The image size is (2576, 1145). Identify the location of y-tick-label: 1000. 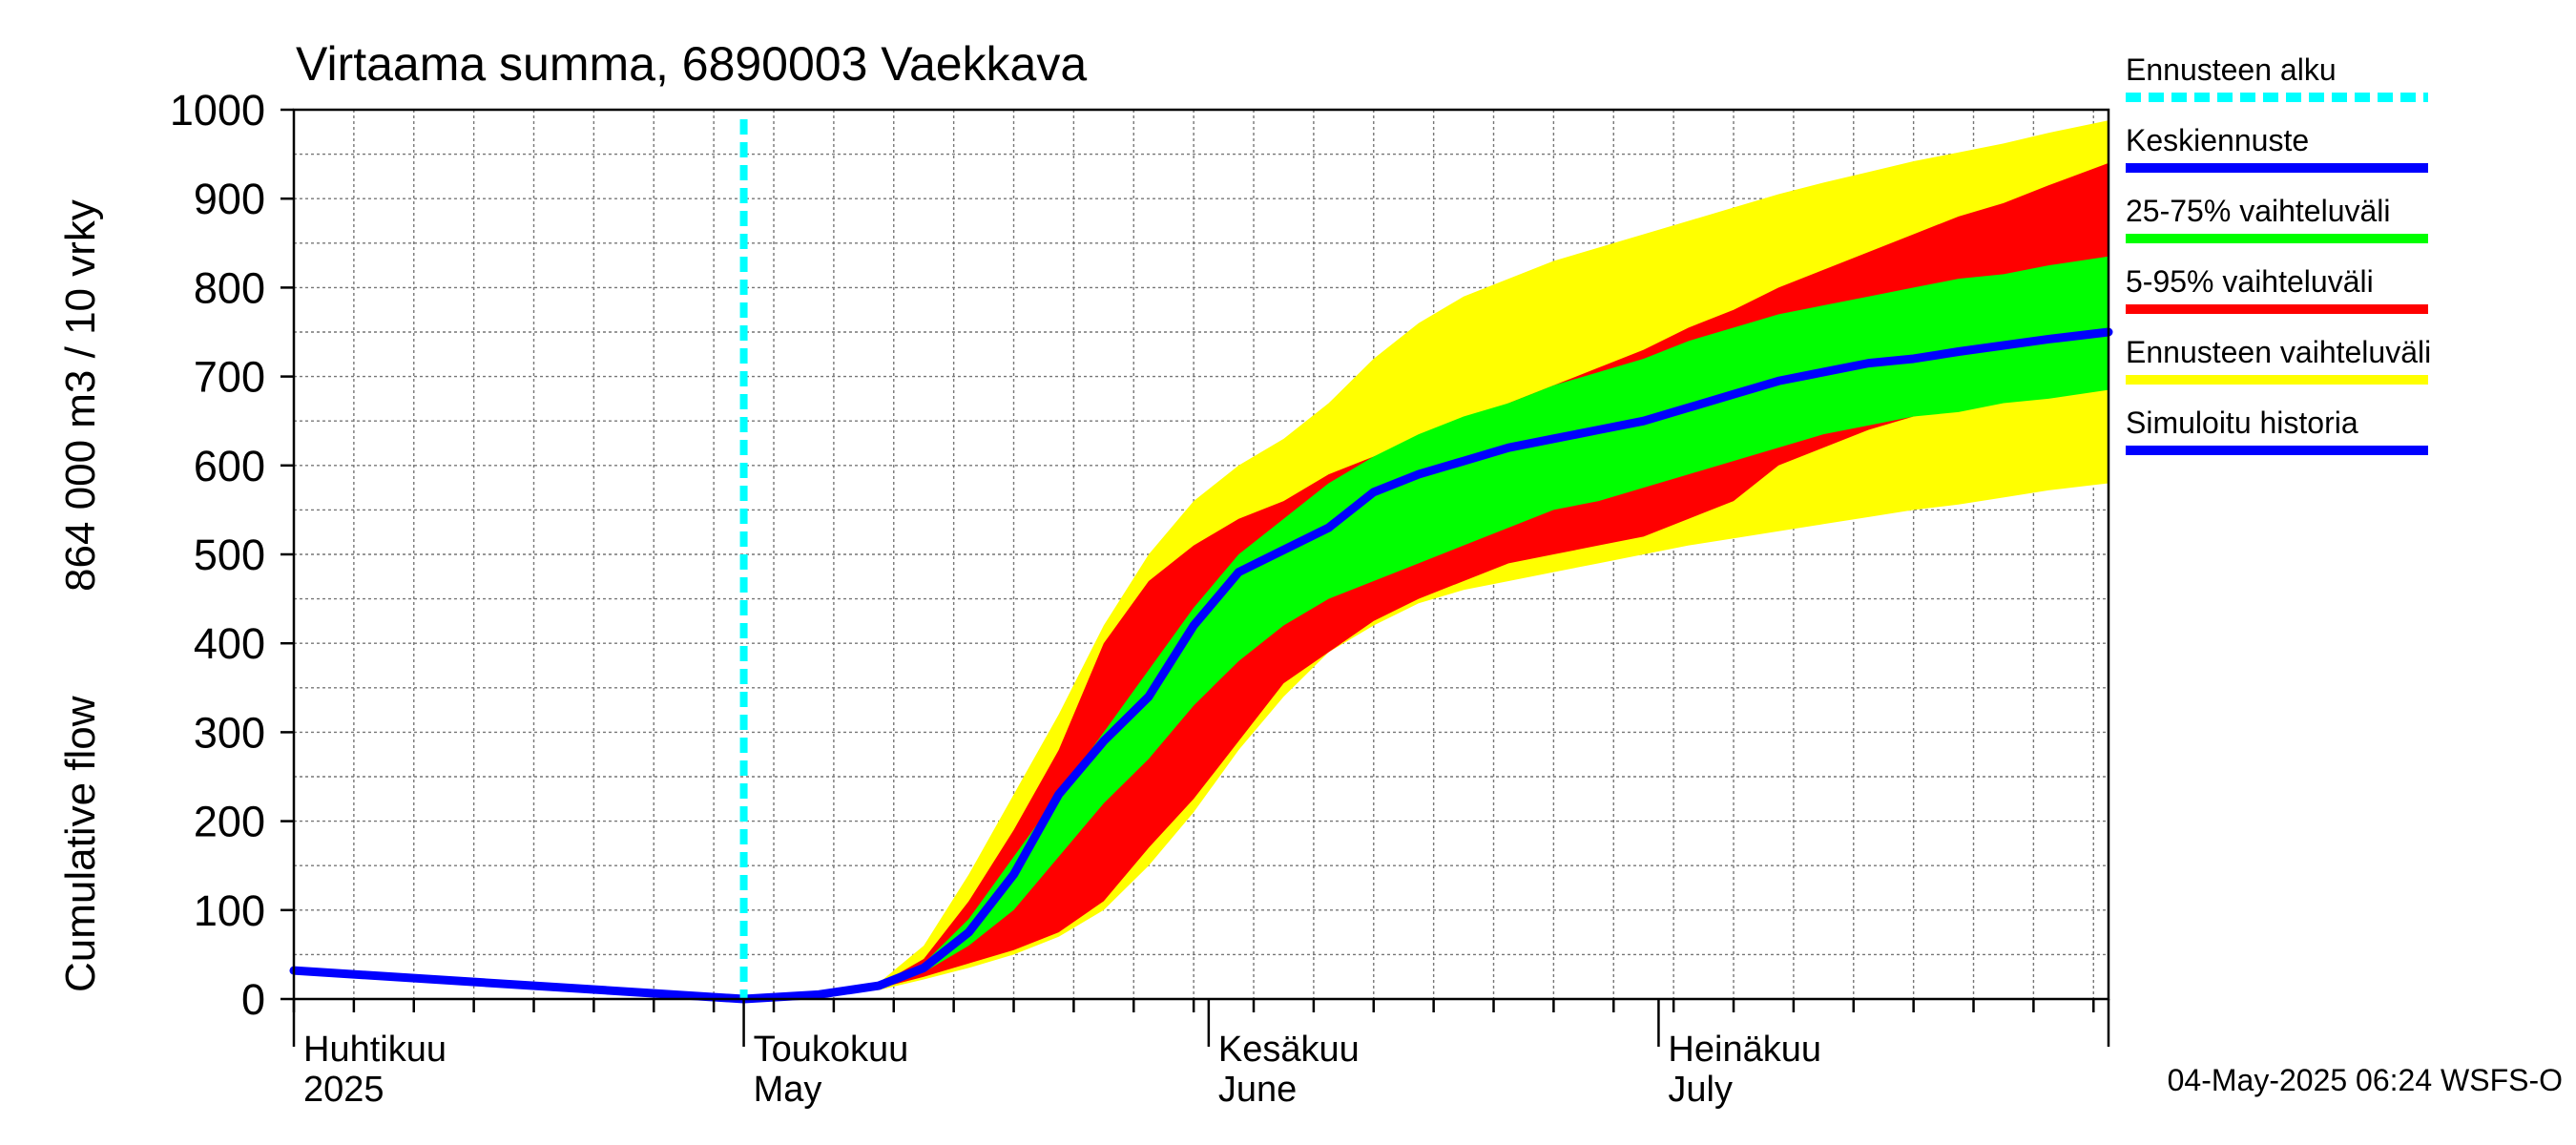
(217, 110).